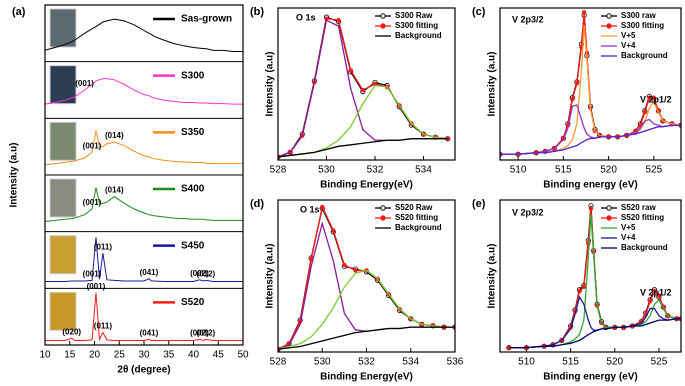  Describe the element at coordinates (193, 189) in the screenshot. I see `legend-label: S400` at that location.